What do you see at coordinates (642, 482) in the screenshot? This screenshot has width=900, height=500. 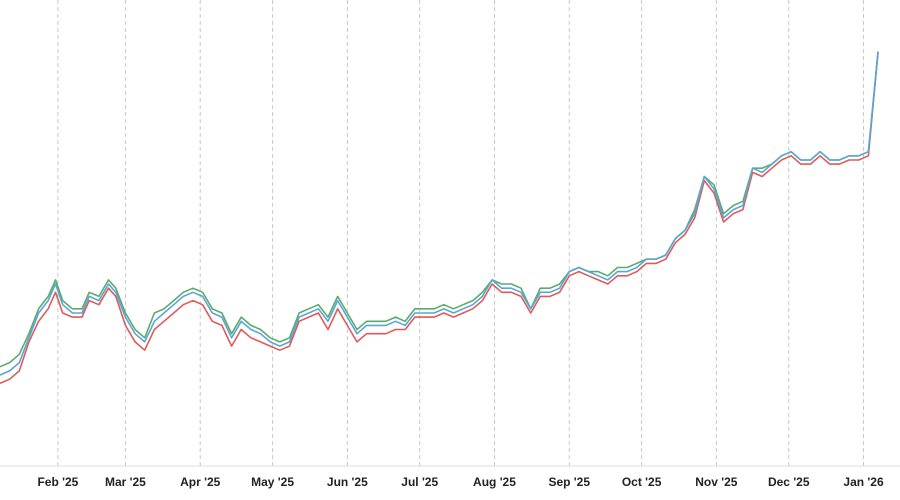 I see `x-tick-label: Oct '25` at bounding box center [642, 482].